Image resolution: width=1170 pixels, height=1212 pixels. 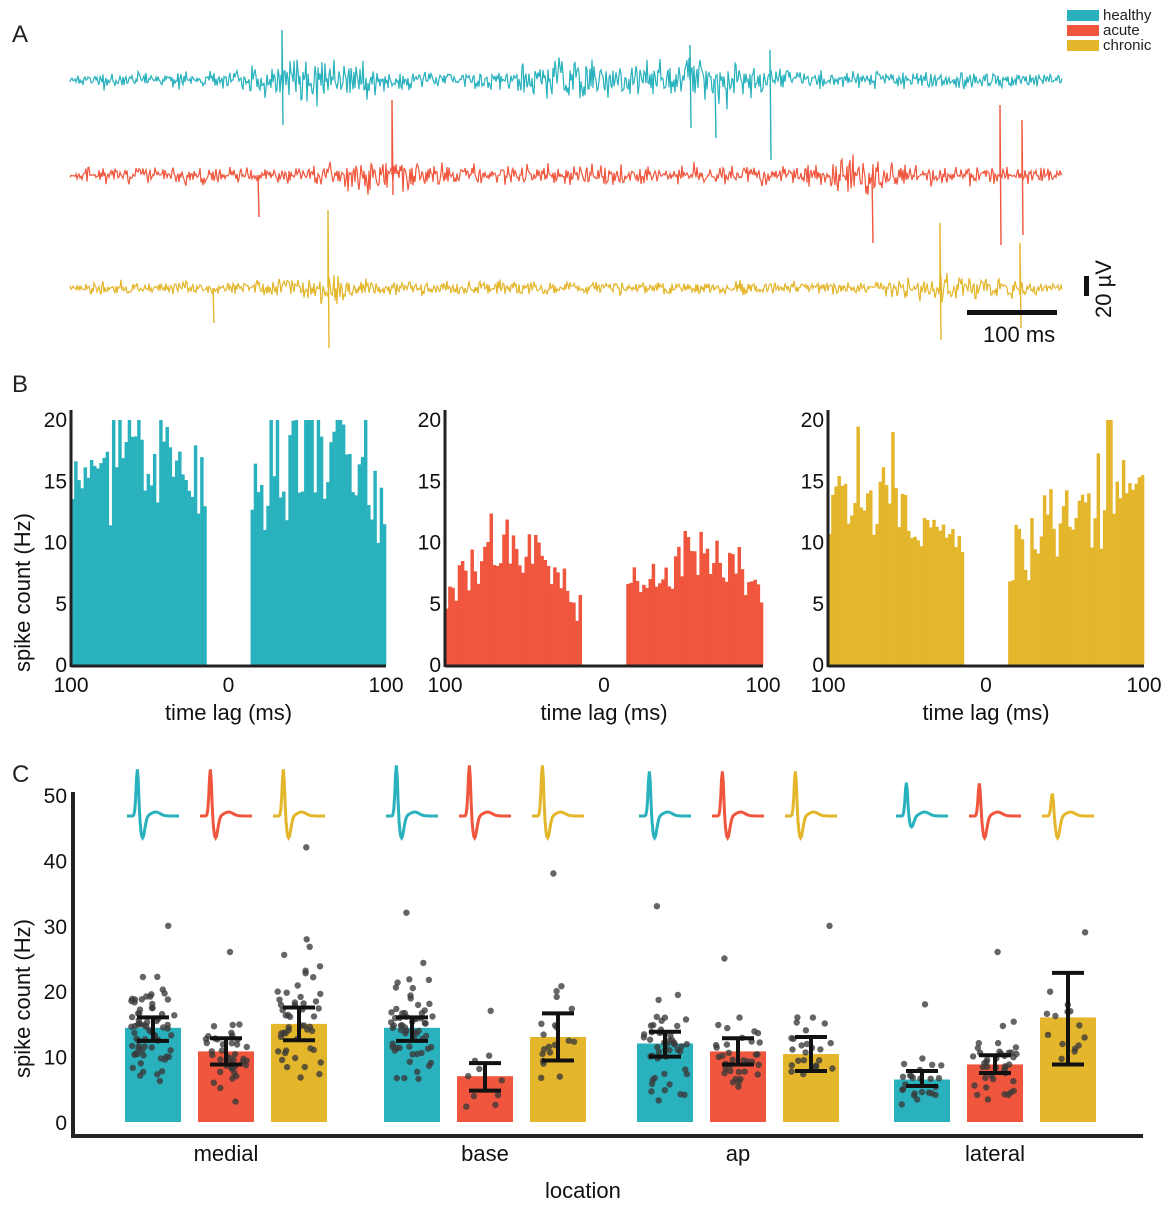 What do you see at coordinates (485, 803) in the screenshot?
I see `waveform-base-acute` at bounding box center [485, 803].